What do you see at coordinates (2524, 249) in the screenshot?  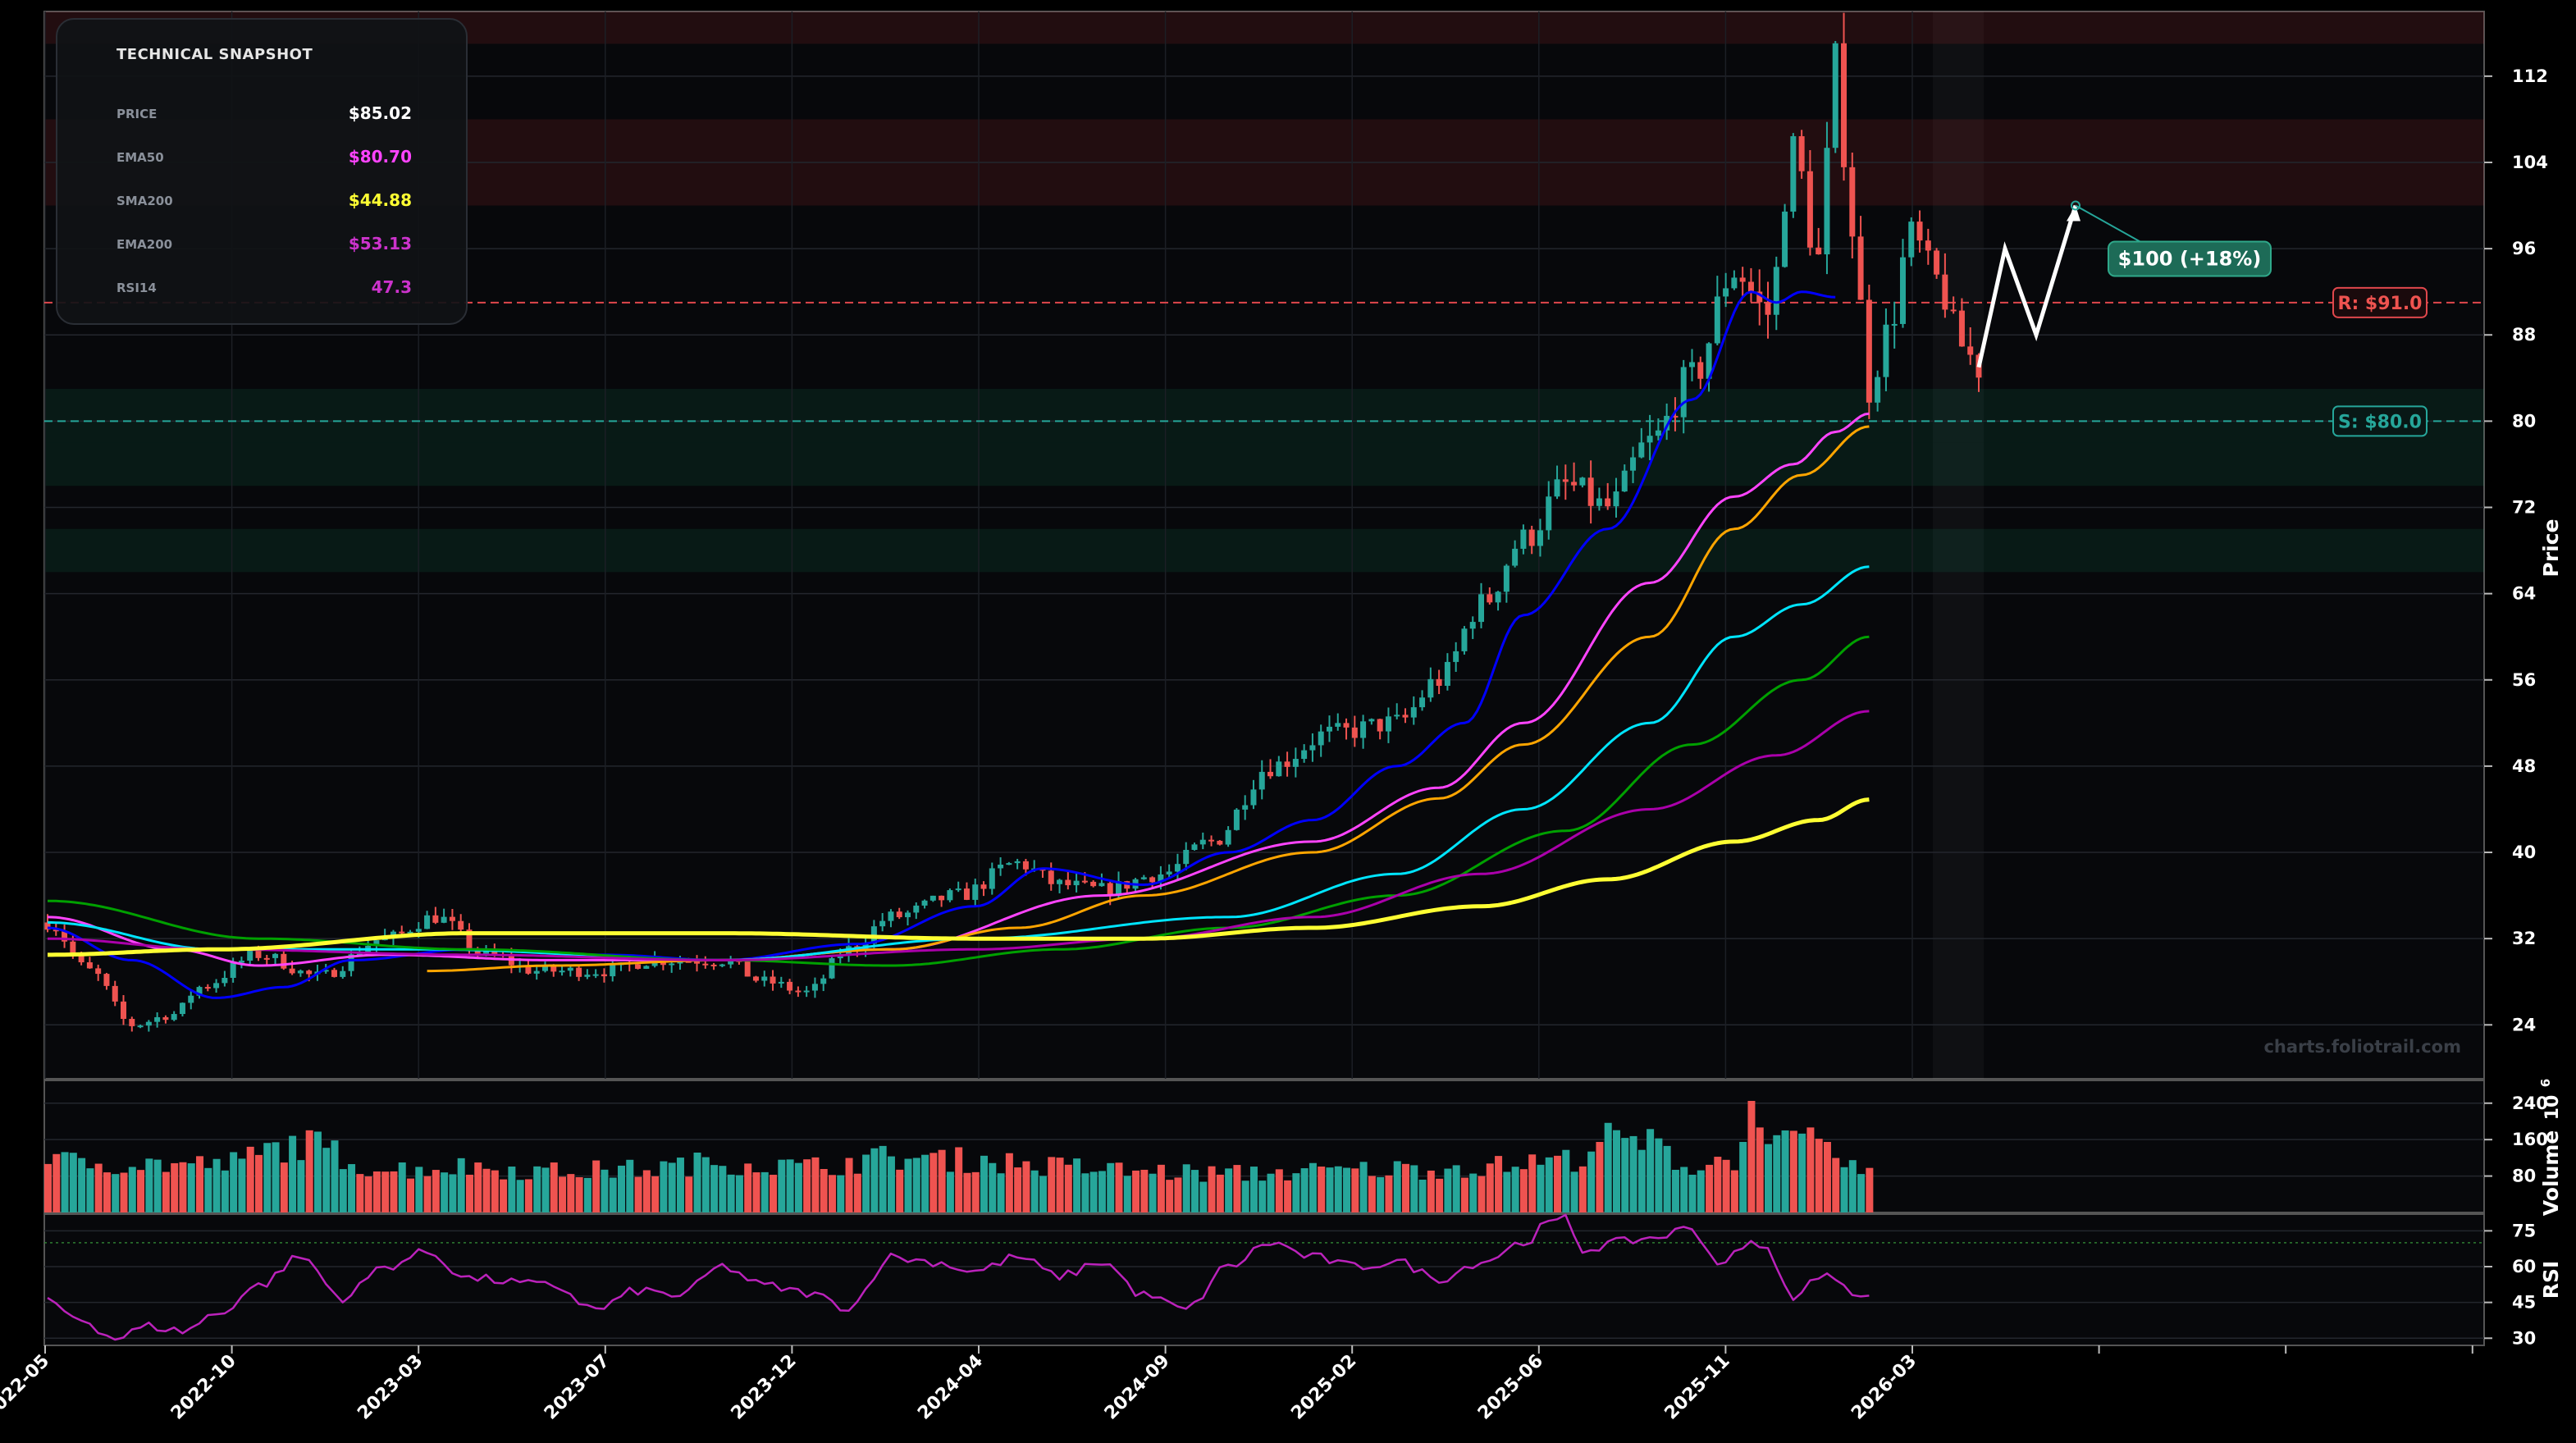 I see `y-tick-label: 96` at bounding box center [2524, 249].